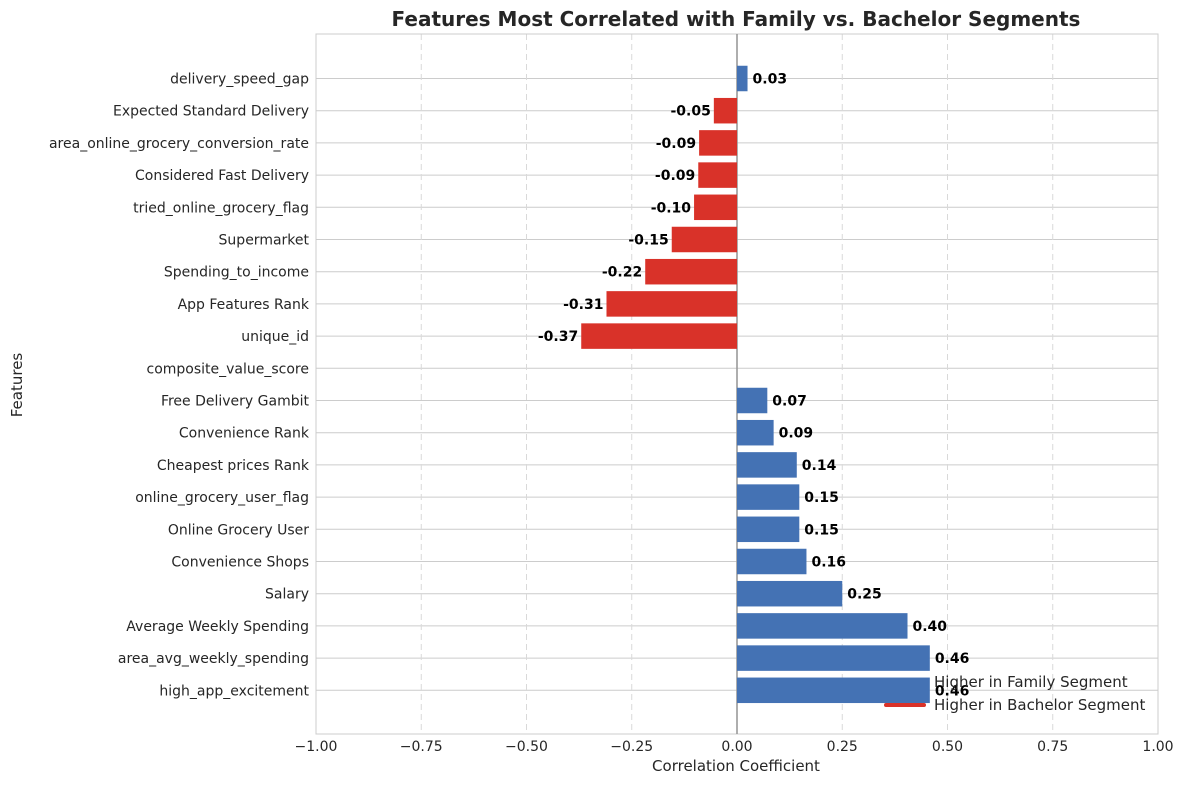 The height and width of the screenshot is (788, 1184). I want to click on x-tick-label: 0.00, so click(736, 747).